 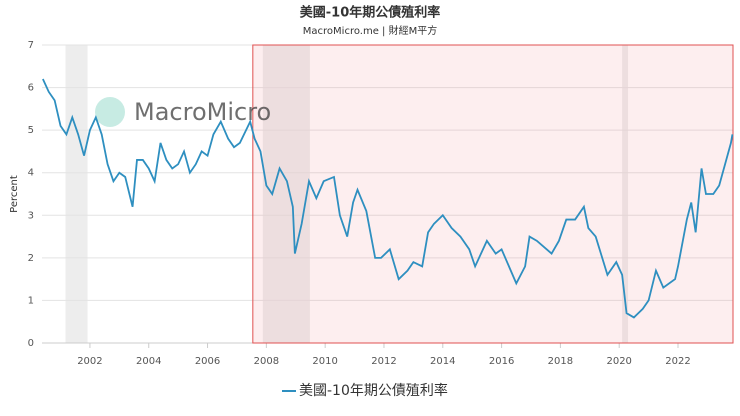 I want to click on x-tick-label: 2002, so click(x=89, y=361).